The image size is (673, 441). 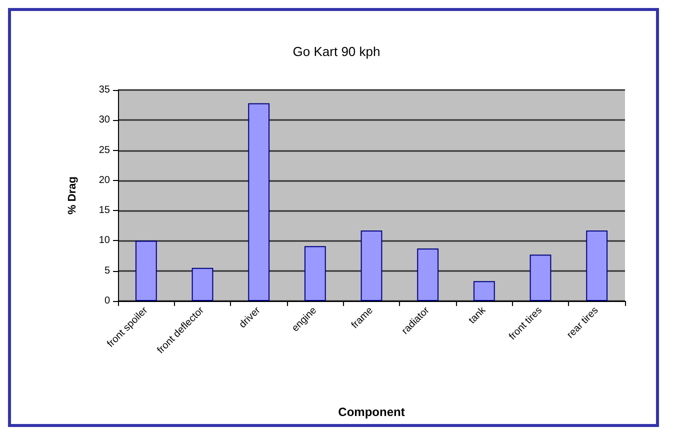 I want to click on y-tick-label: 30, so click(x=104, y=120).